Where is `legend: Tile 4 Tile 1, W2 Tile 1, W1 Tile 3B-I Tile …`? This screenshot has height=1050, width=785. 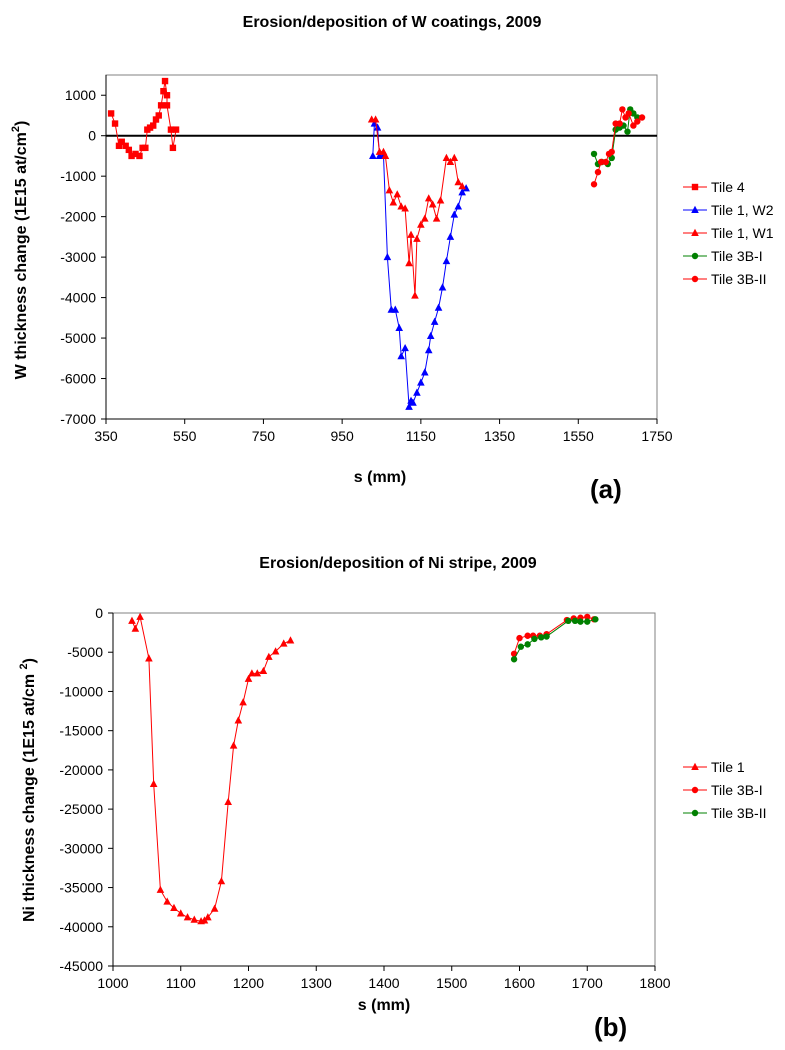
legend: Tile 4 Tile 1, W2 Tile 1, W1 Tile 3B-I Tile … is located at coordinates (728, 233).